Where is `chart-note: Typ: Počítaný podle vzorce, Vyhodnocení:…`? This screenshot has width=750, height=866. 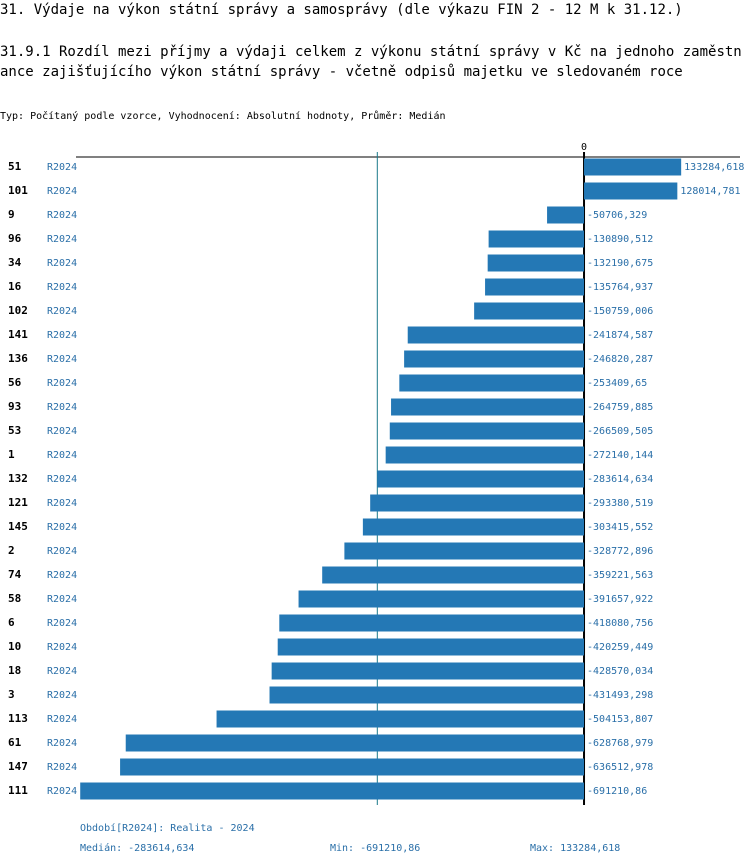
chart-note: Typ: Počítaný podle vzorce, Vyhodnocení:… is located at coordinates (223, 116).